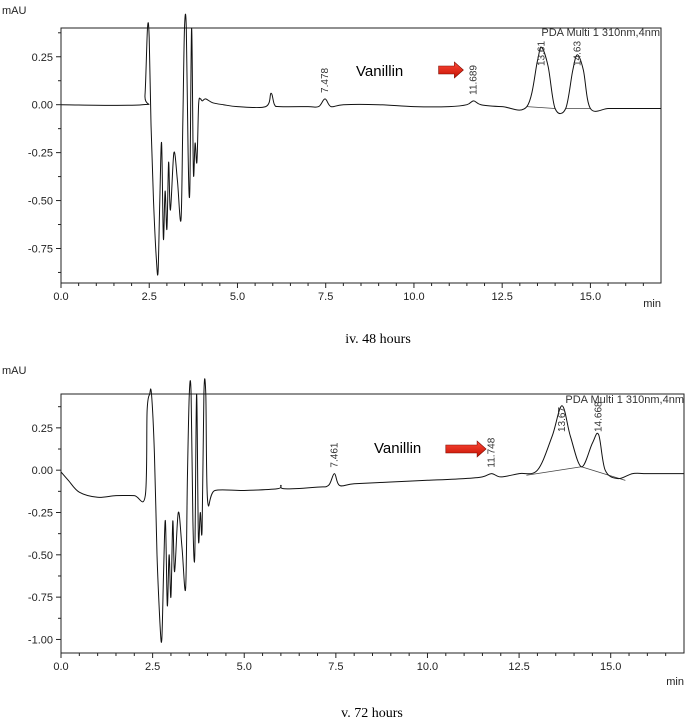  I want to click on y-axis: 0.25 0.00 -0.25 -0.50 -0.75, so click(44, 152).